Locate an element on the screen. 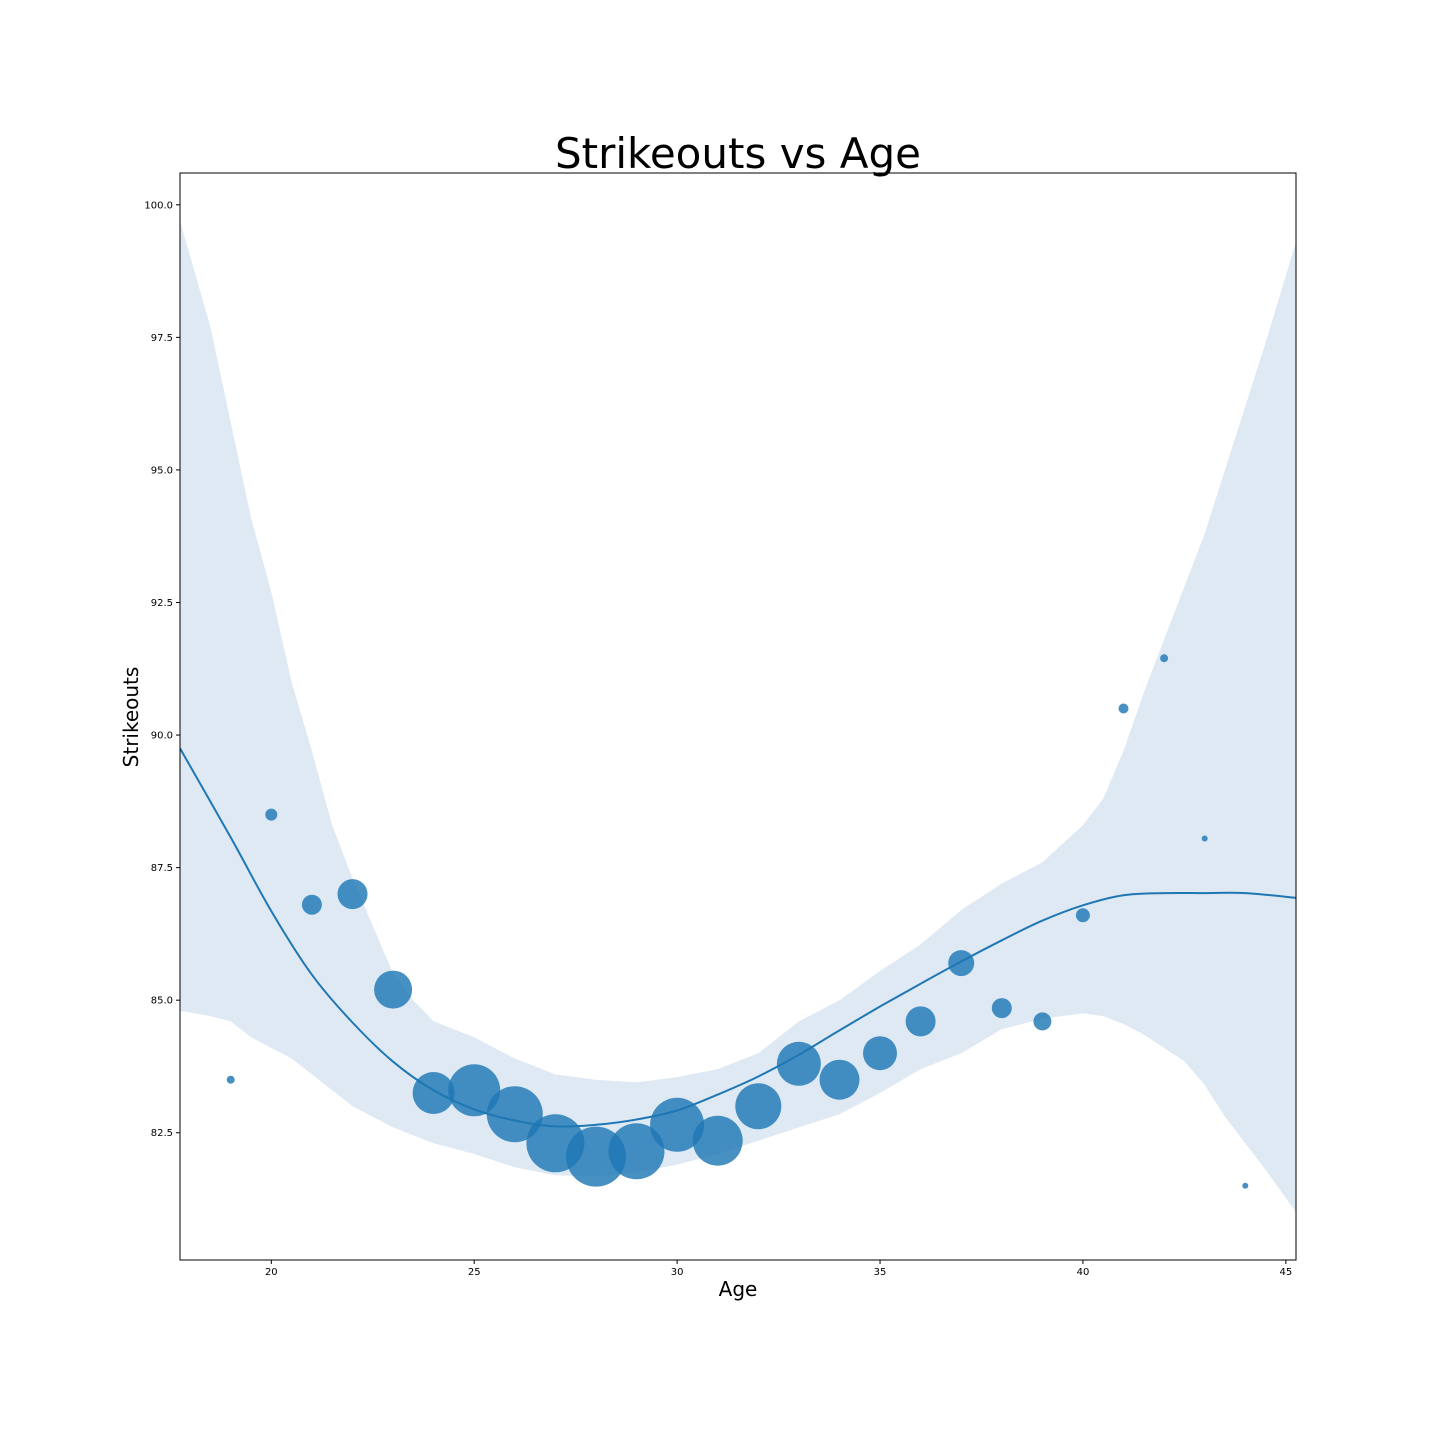 Image resolution: width=1440 pixels, height=1440 pixels. y-axis-label: Strikeouts is located at coordinates (131, 717).